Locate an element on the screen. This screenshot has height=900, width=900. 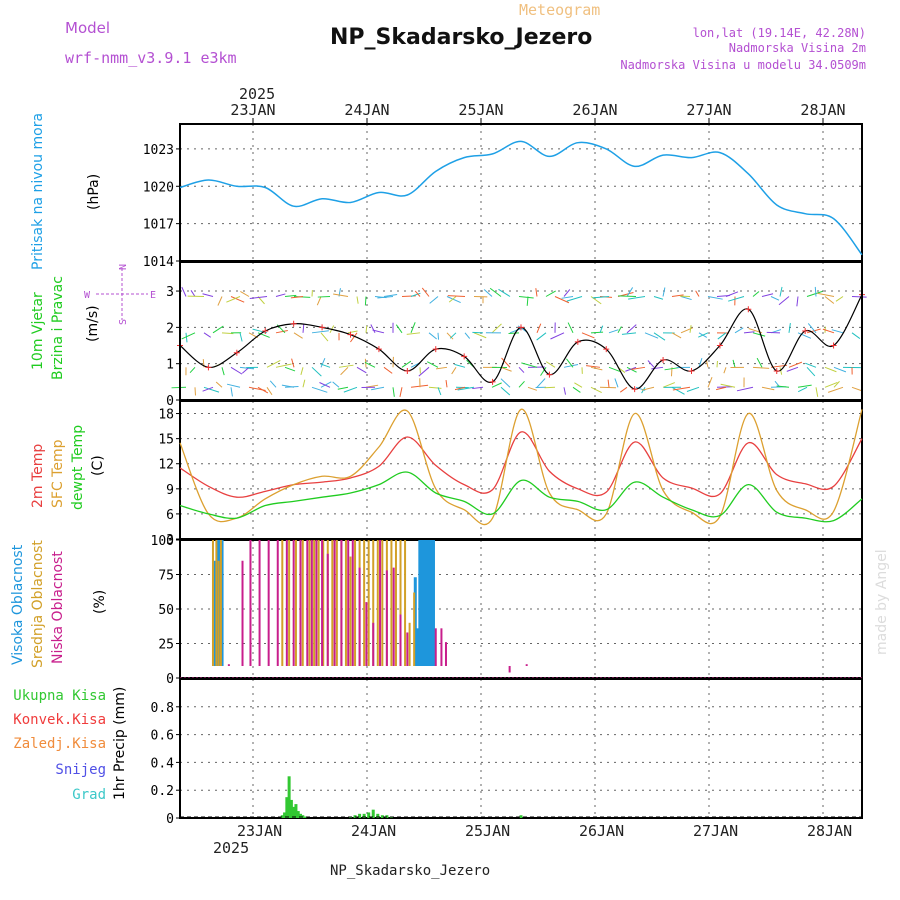
bottom-day-label: 23JAN is located at coordinates (259, 831).